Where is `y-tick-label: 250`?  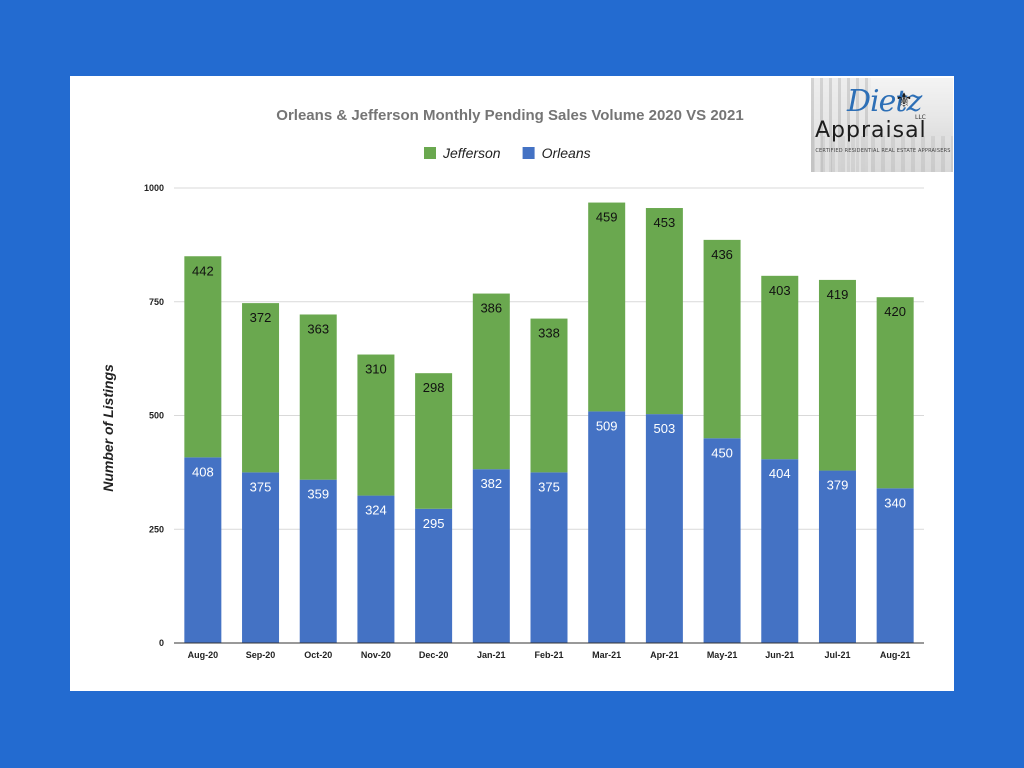 y-tick-label: 250 is located at coordinates (156, 529).